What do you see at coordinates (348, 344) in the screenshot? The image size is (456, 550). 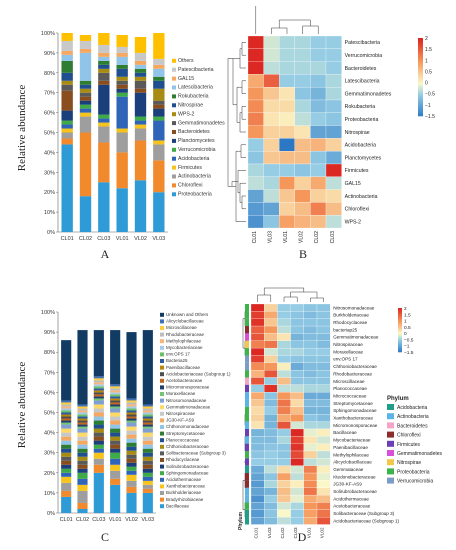 I see `row-label: Nitrospiraceae` at bounding box center [348, 344].